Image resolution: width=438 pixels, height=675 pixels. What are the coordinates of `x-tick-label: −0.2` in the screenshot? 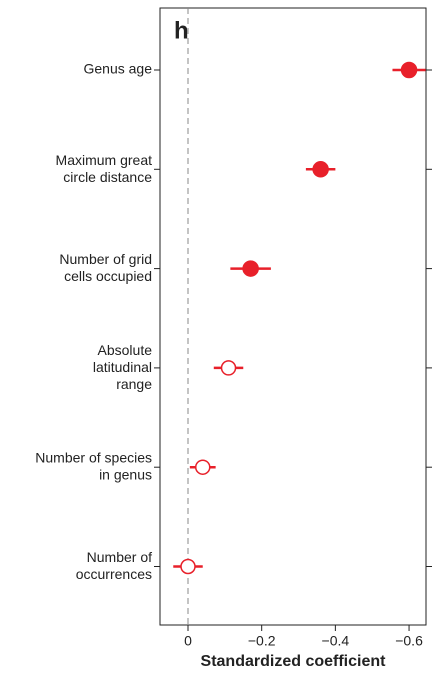 It's located at (262, 641).